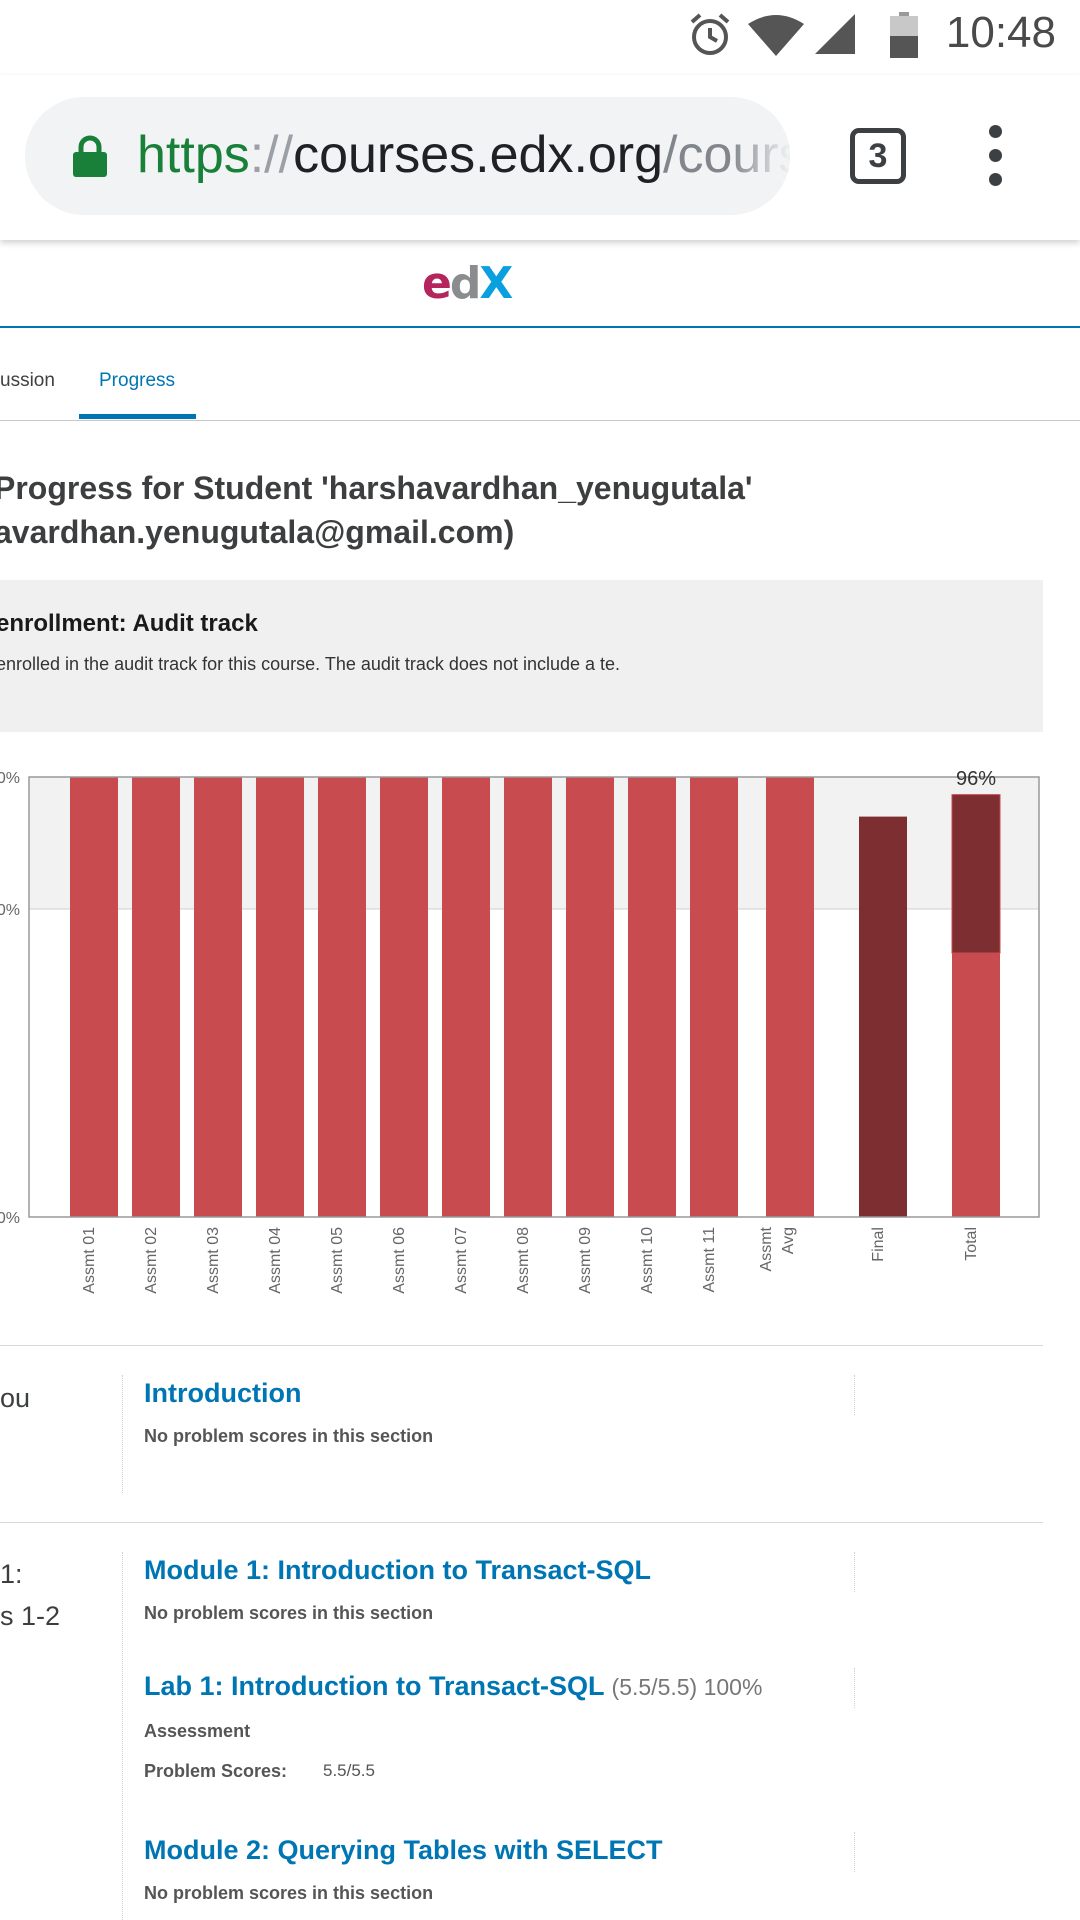 The width and height of the screenshot is (1080, 1920). I want to click on lock-icon, so click(90, 156).